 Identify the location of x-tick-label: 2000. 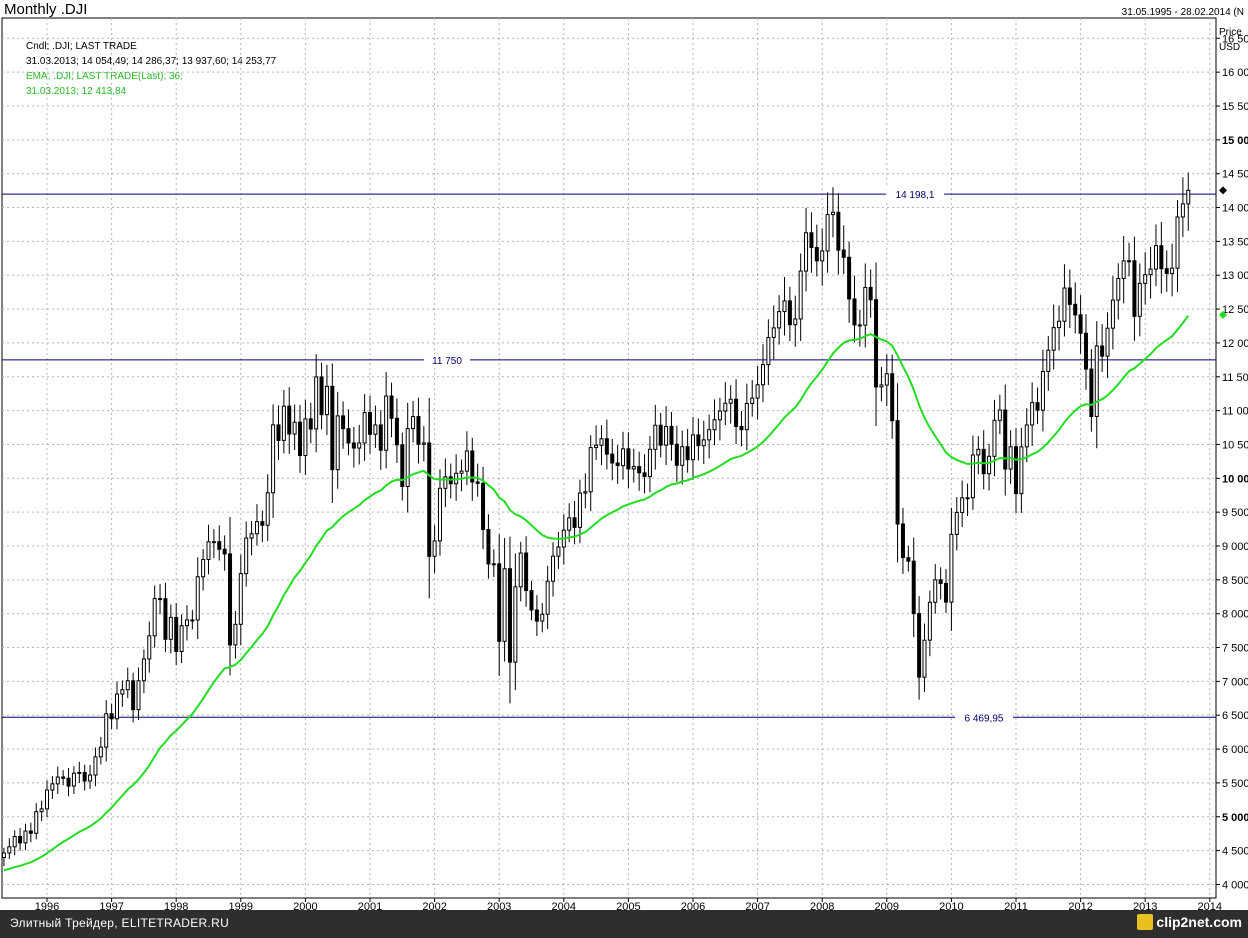
(305, 905).